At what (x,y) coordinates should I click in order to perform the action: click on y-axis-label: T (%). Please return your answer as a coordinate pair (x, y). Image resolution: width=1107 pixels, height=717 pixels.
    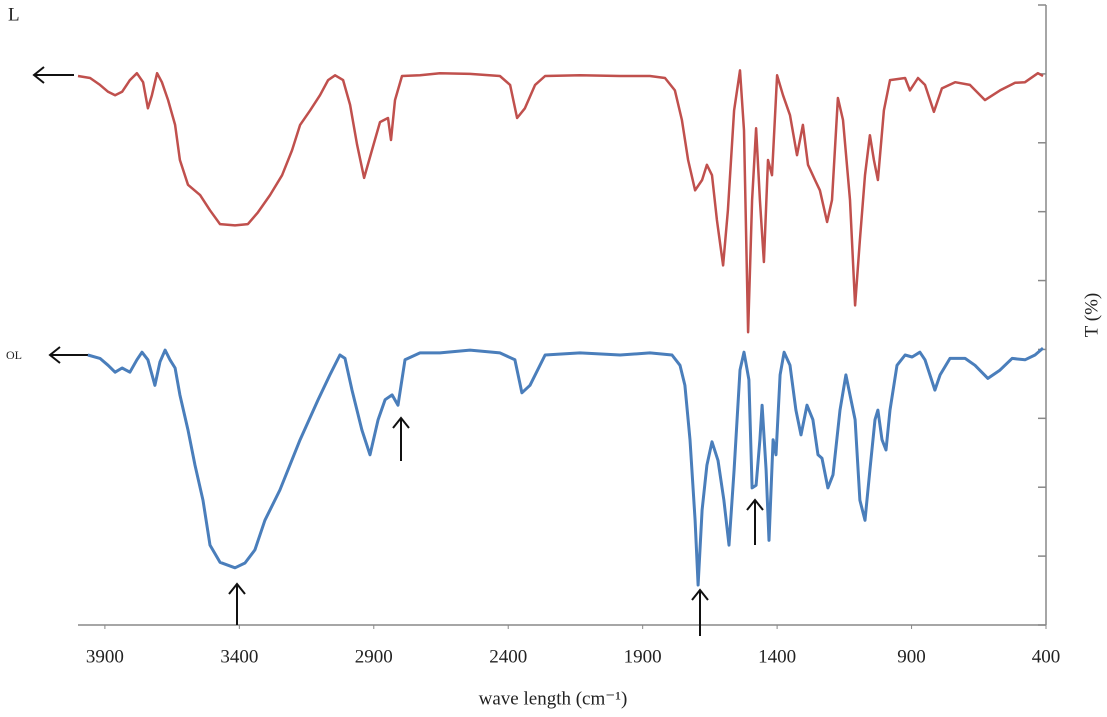
    Looking at the image, I should click on (1091, 315).